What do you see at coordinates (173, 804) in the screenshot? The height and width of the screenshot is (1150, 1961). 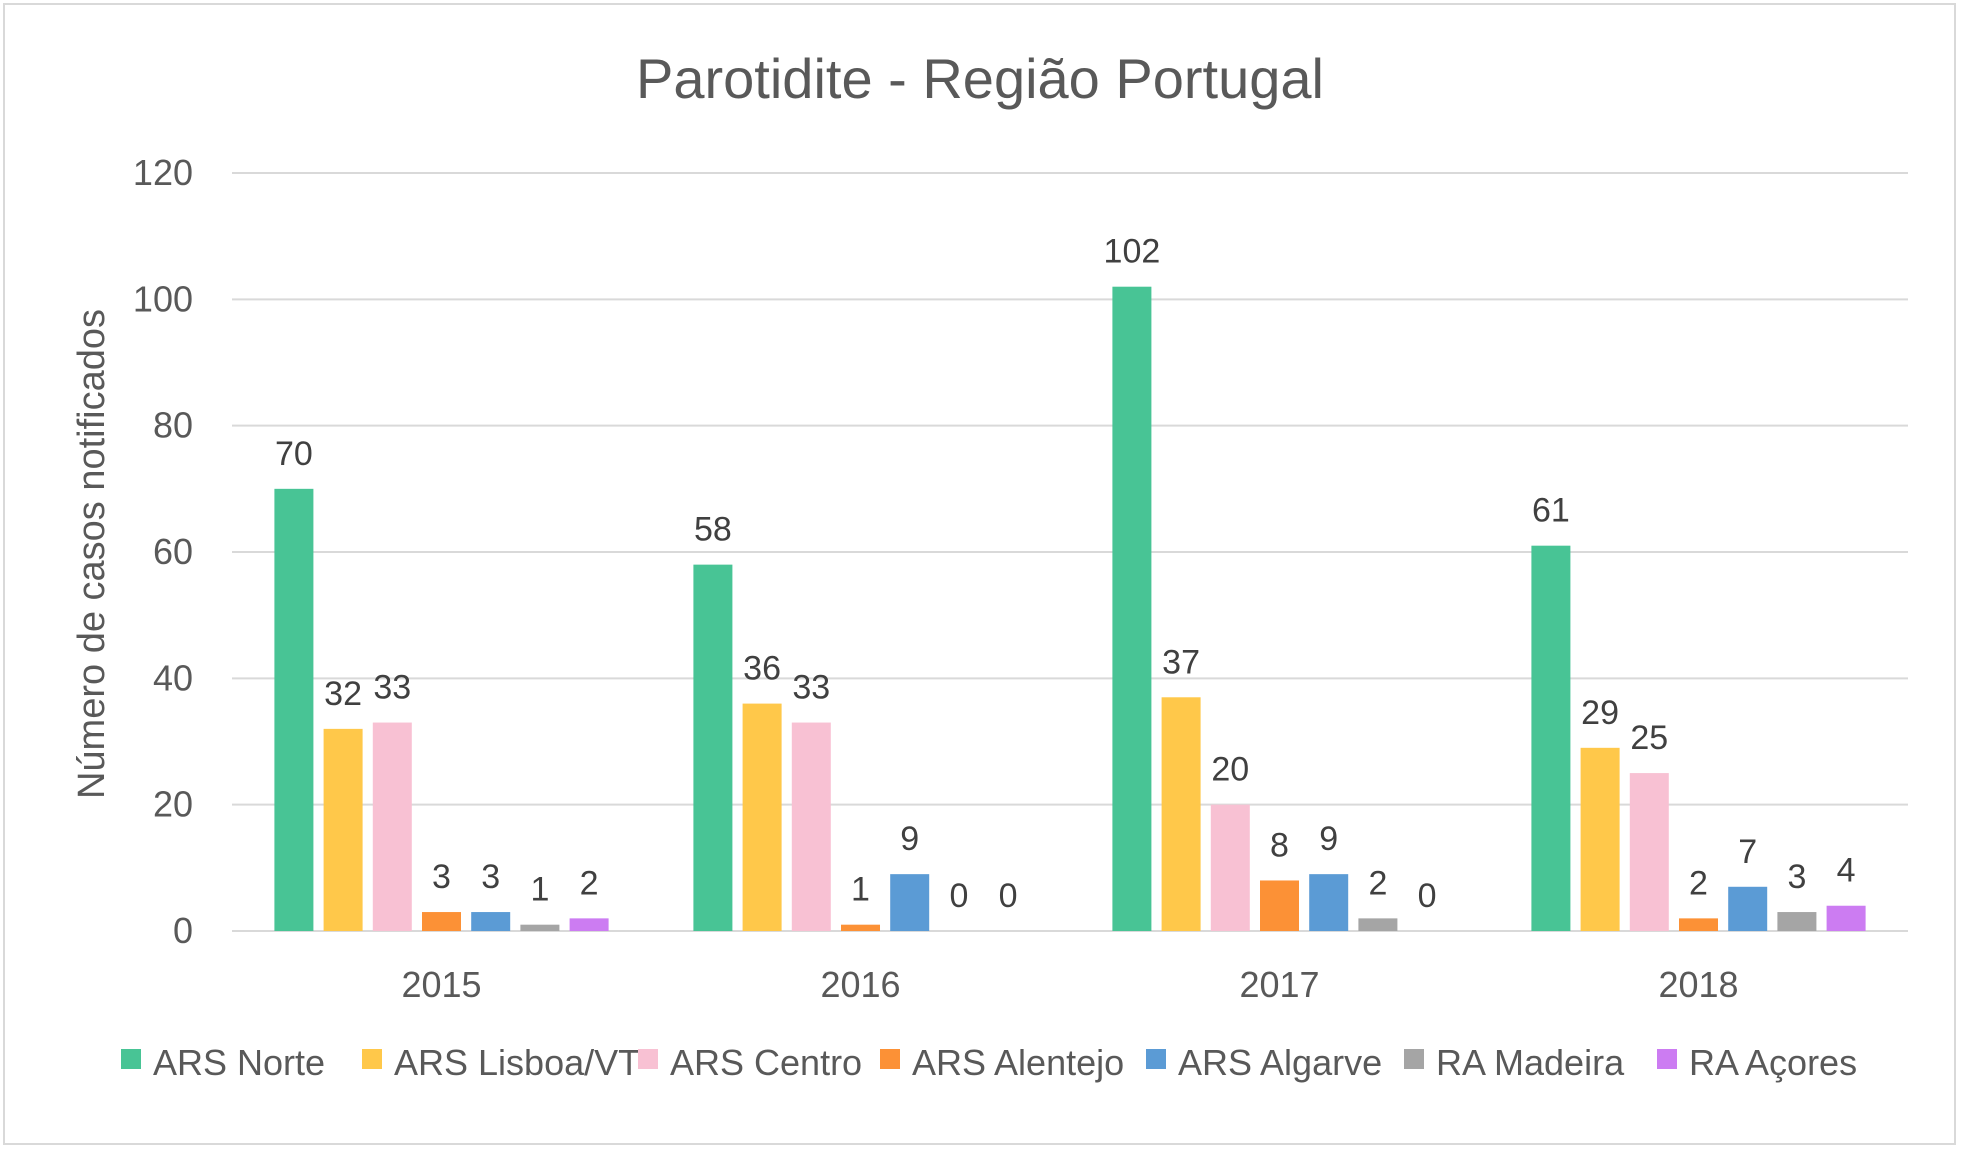 I see `y-tick-label: 20` at bounding box center [173, 804].